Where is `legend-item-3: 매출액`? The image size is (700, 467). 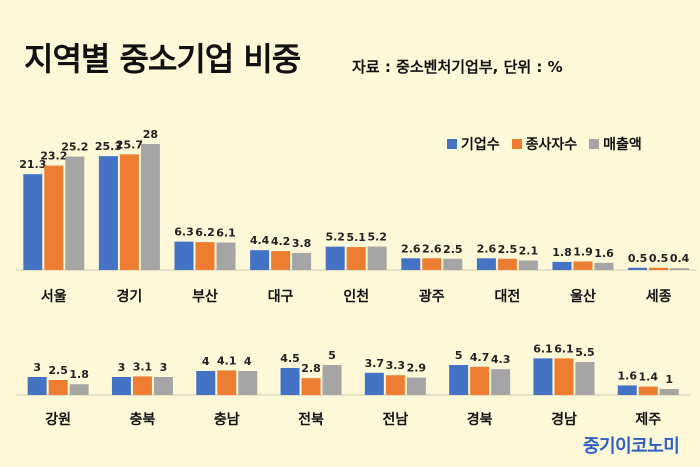 legend-item-3: 매출액 is located at coordinates (615, 144).